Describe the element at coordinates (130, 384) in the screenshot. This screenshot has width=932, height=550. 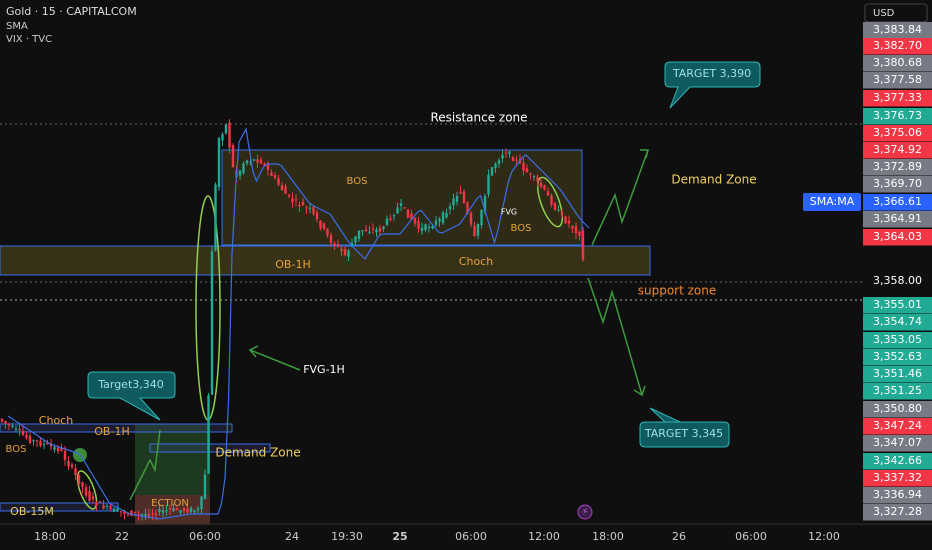
I see `callout-text: Target3,340` at that location.